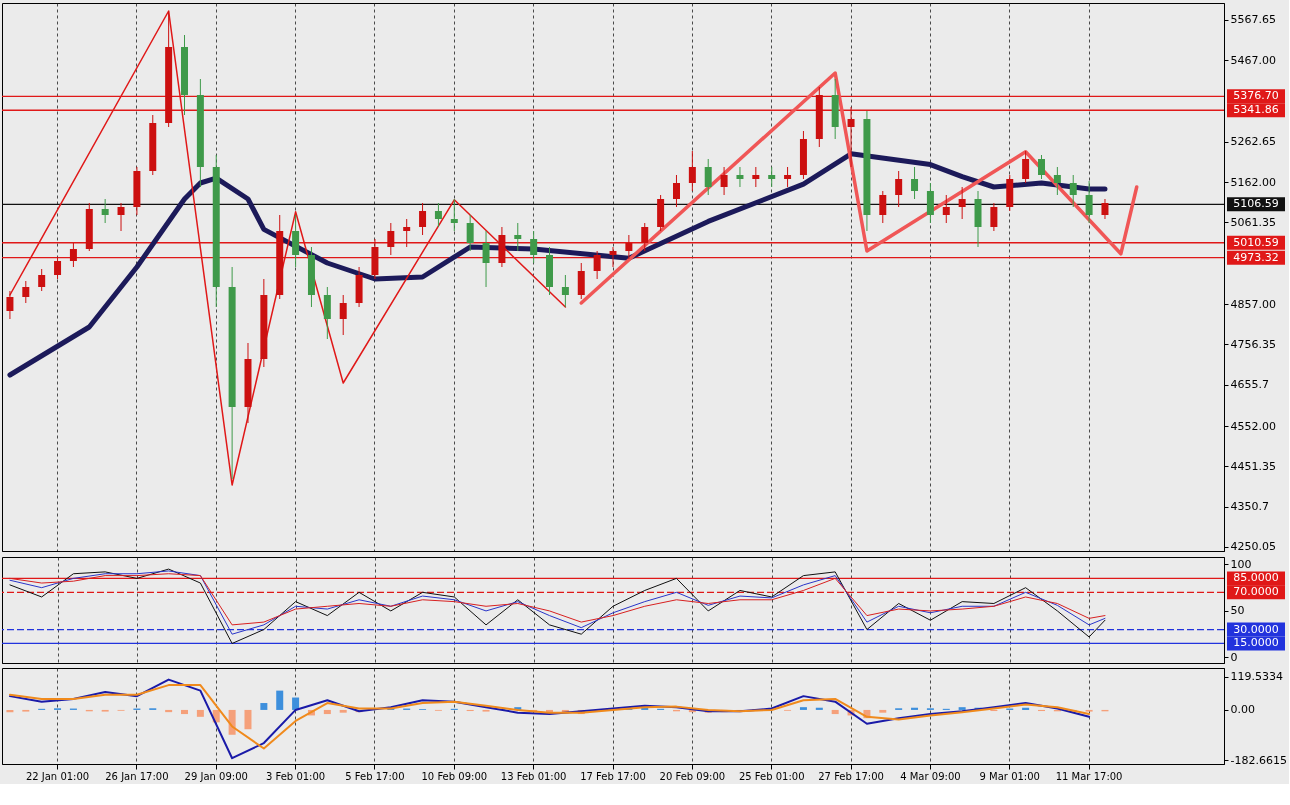 This screenshot has height=805, width=1290. What do you see at coordinates (1241, 564) in the screenshot?
I see `y-tick-label: 100` at bounding box center [1241, 564].